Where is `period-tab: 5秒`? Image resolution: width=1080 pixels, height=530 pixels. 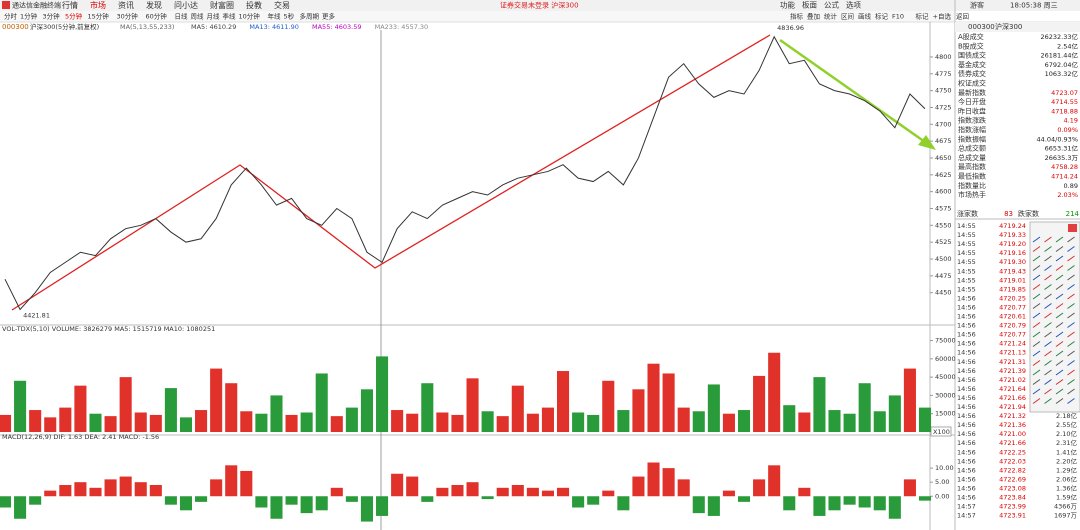
period-tab: 5秒 is located at coordinates (289, 16).